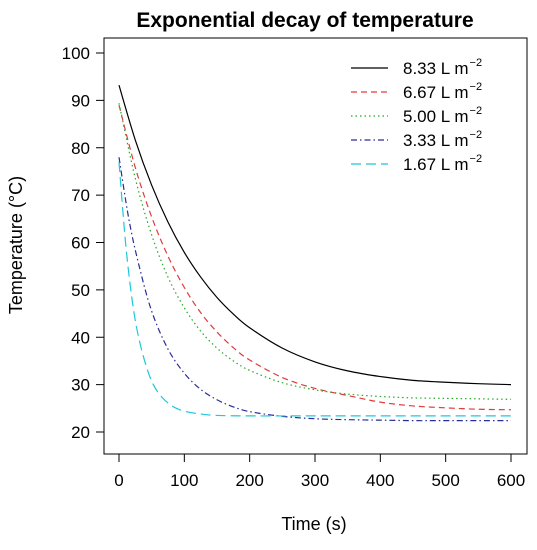 The image size is (537, 550). I want to click on legend-entry-label: 3.33 L m−2, so click(442, 139).